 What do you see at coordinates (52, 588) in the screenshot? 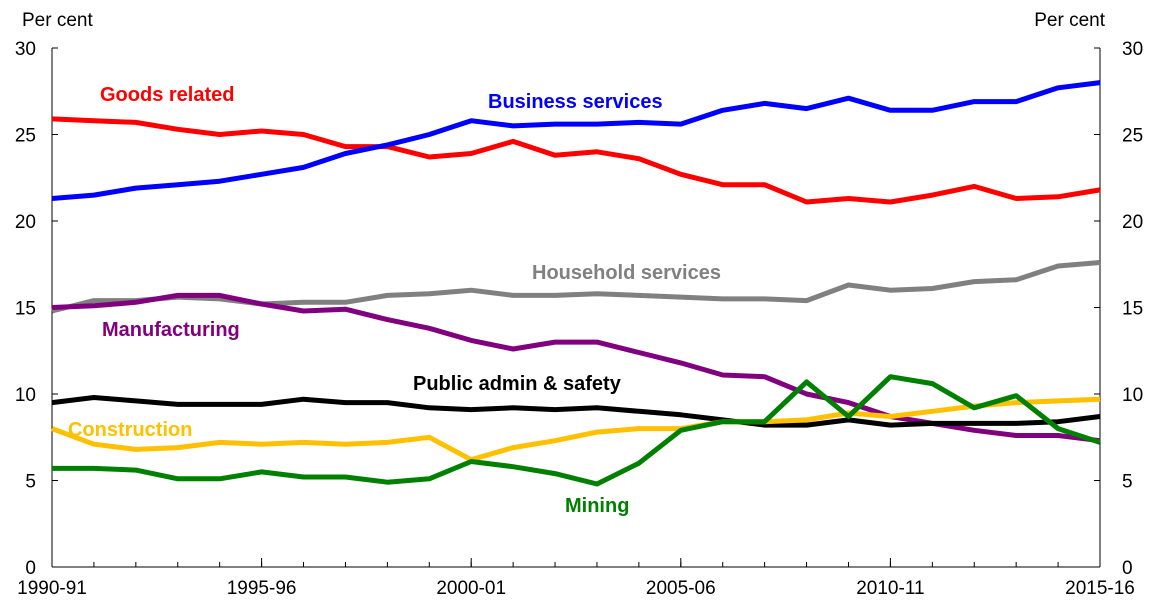
I see `x-tick-label: 1990-91` at bounding box center [52, 588].